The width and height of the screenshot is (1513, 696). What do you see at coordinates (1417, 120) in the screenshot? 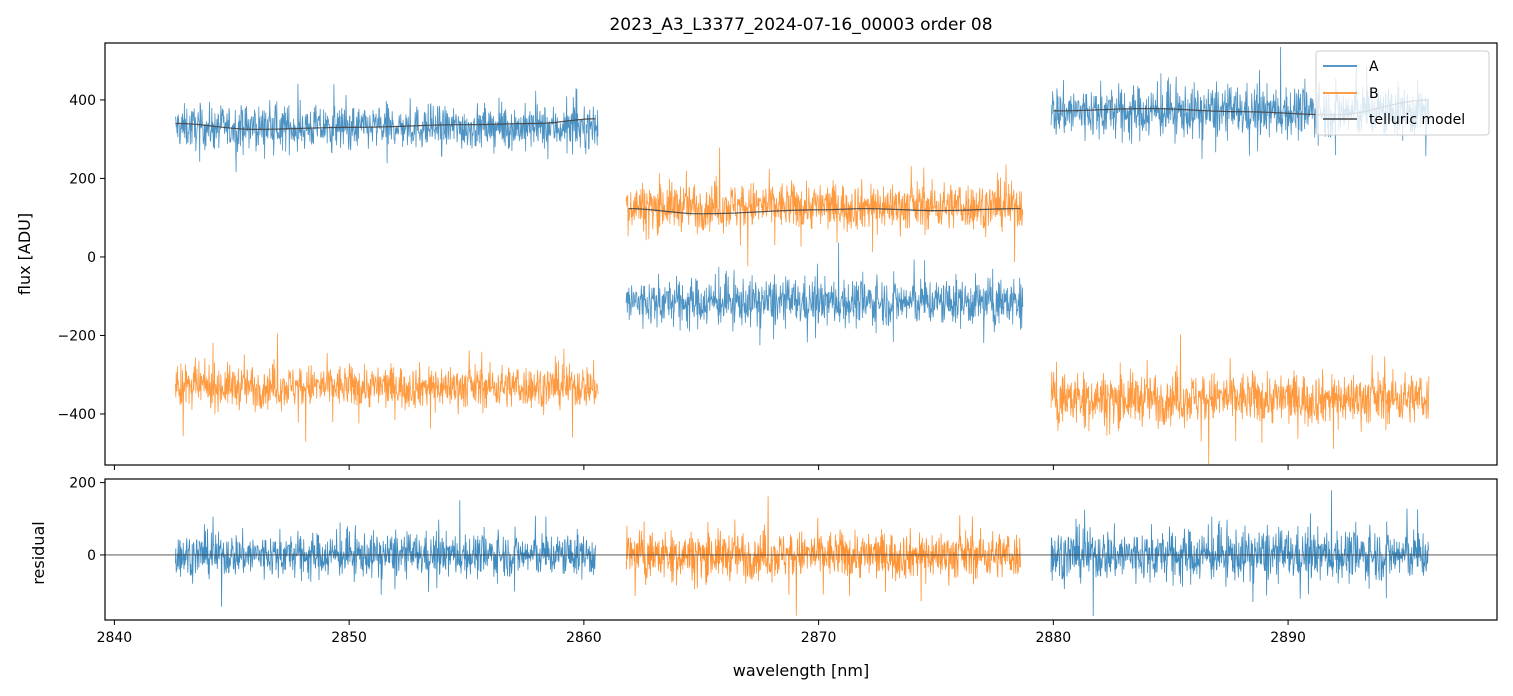
I see `legend-label-model: telluric model` at bounding box center [1417, 120].